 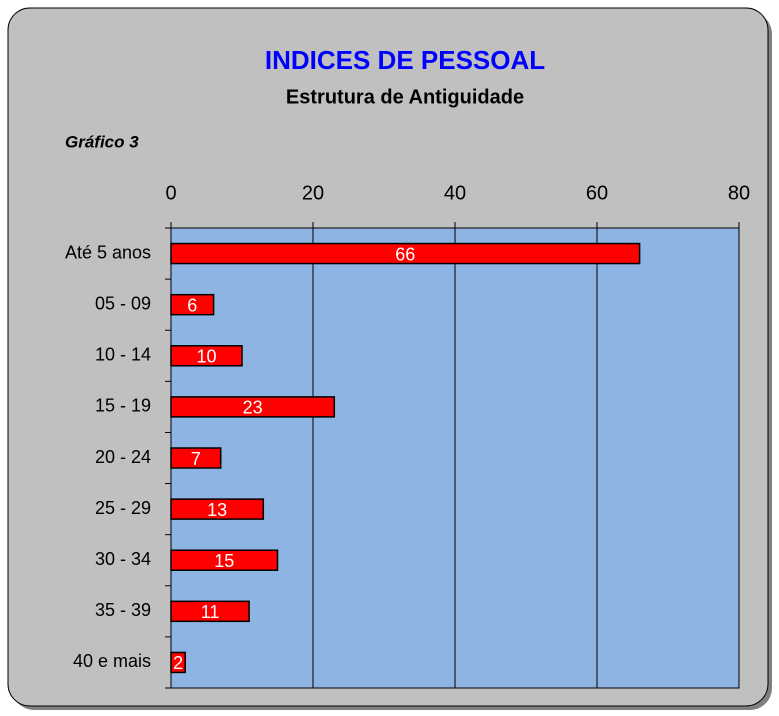 I want to click on data-label: 15, so click(x=224, y=561).